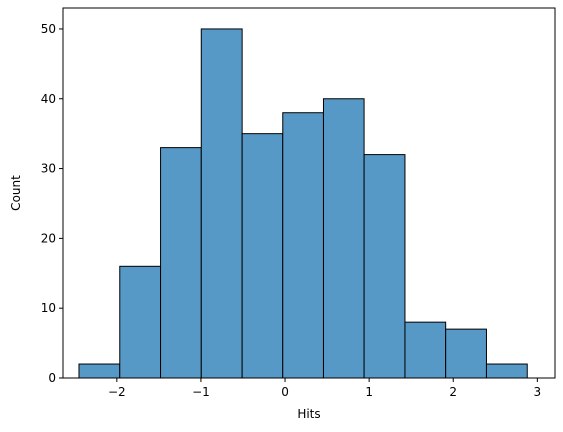 The image size is (563, 432). I want to click on y-tick-label: 0, so click(52, 378).